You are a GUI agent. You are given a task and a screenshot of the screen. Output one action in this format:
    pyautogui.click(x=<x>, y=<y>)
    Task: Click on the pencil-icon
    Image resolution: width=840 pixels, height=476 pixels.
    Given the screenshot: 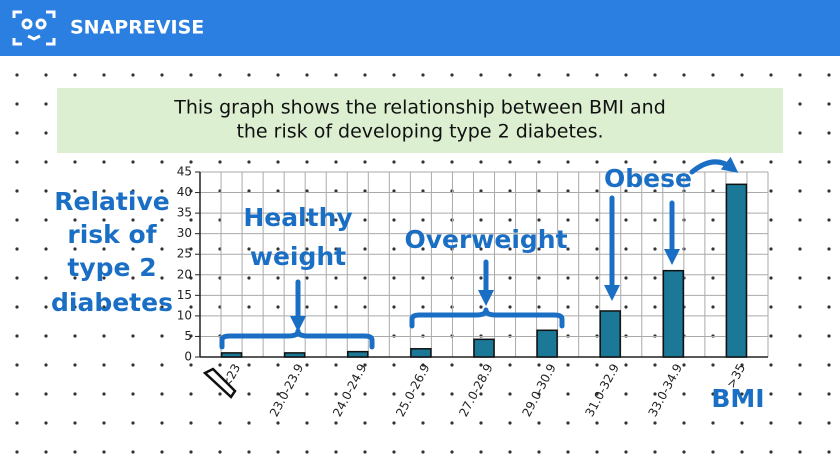 What is the action you would take?
    pyautogui.click(x=219, y=383)
    